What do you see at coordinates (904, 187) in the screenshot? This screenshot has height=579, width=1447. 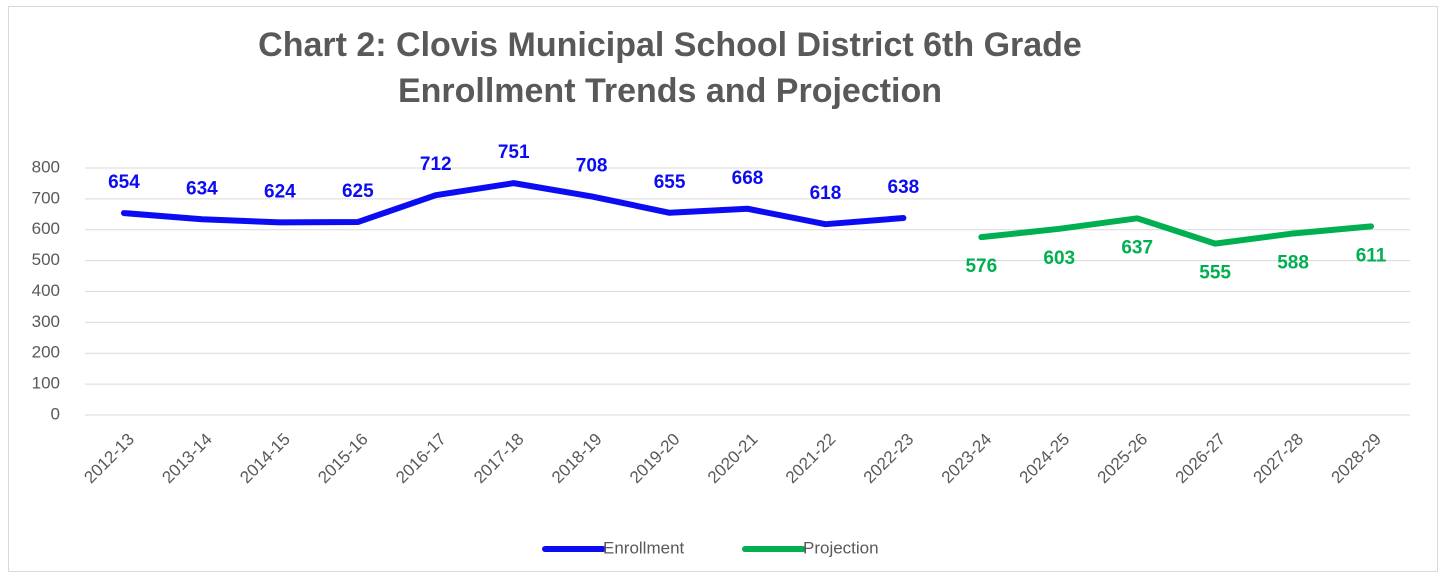 I see `data-label: 638` at bounding box center [904, 187].